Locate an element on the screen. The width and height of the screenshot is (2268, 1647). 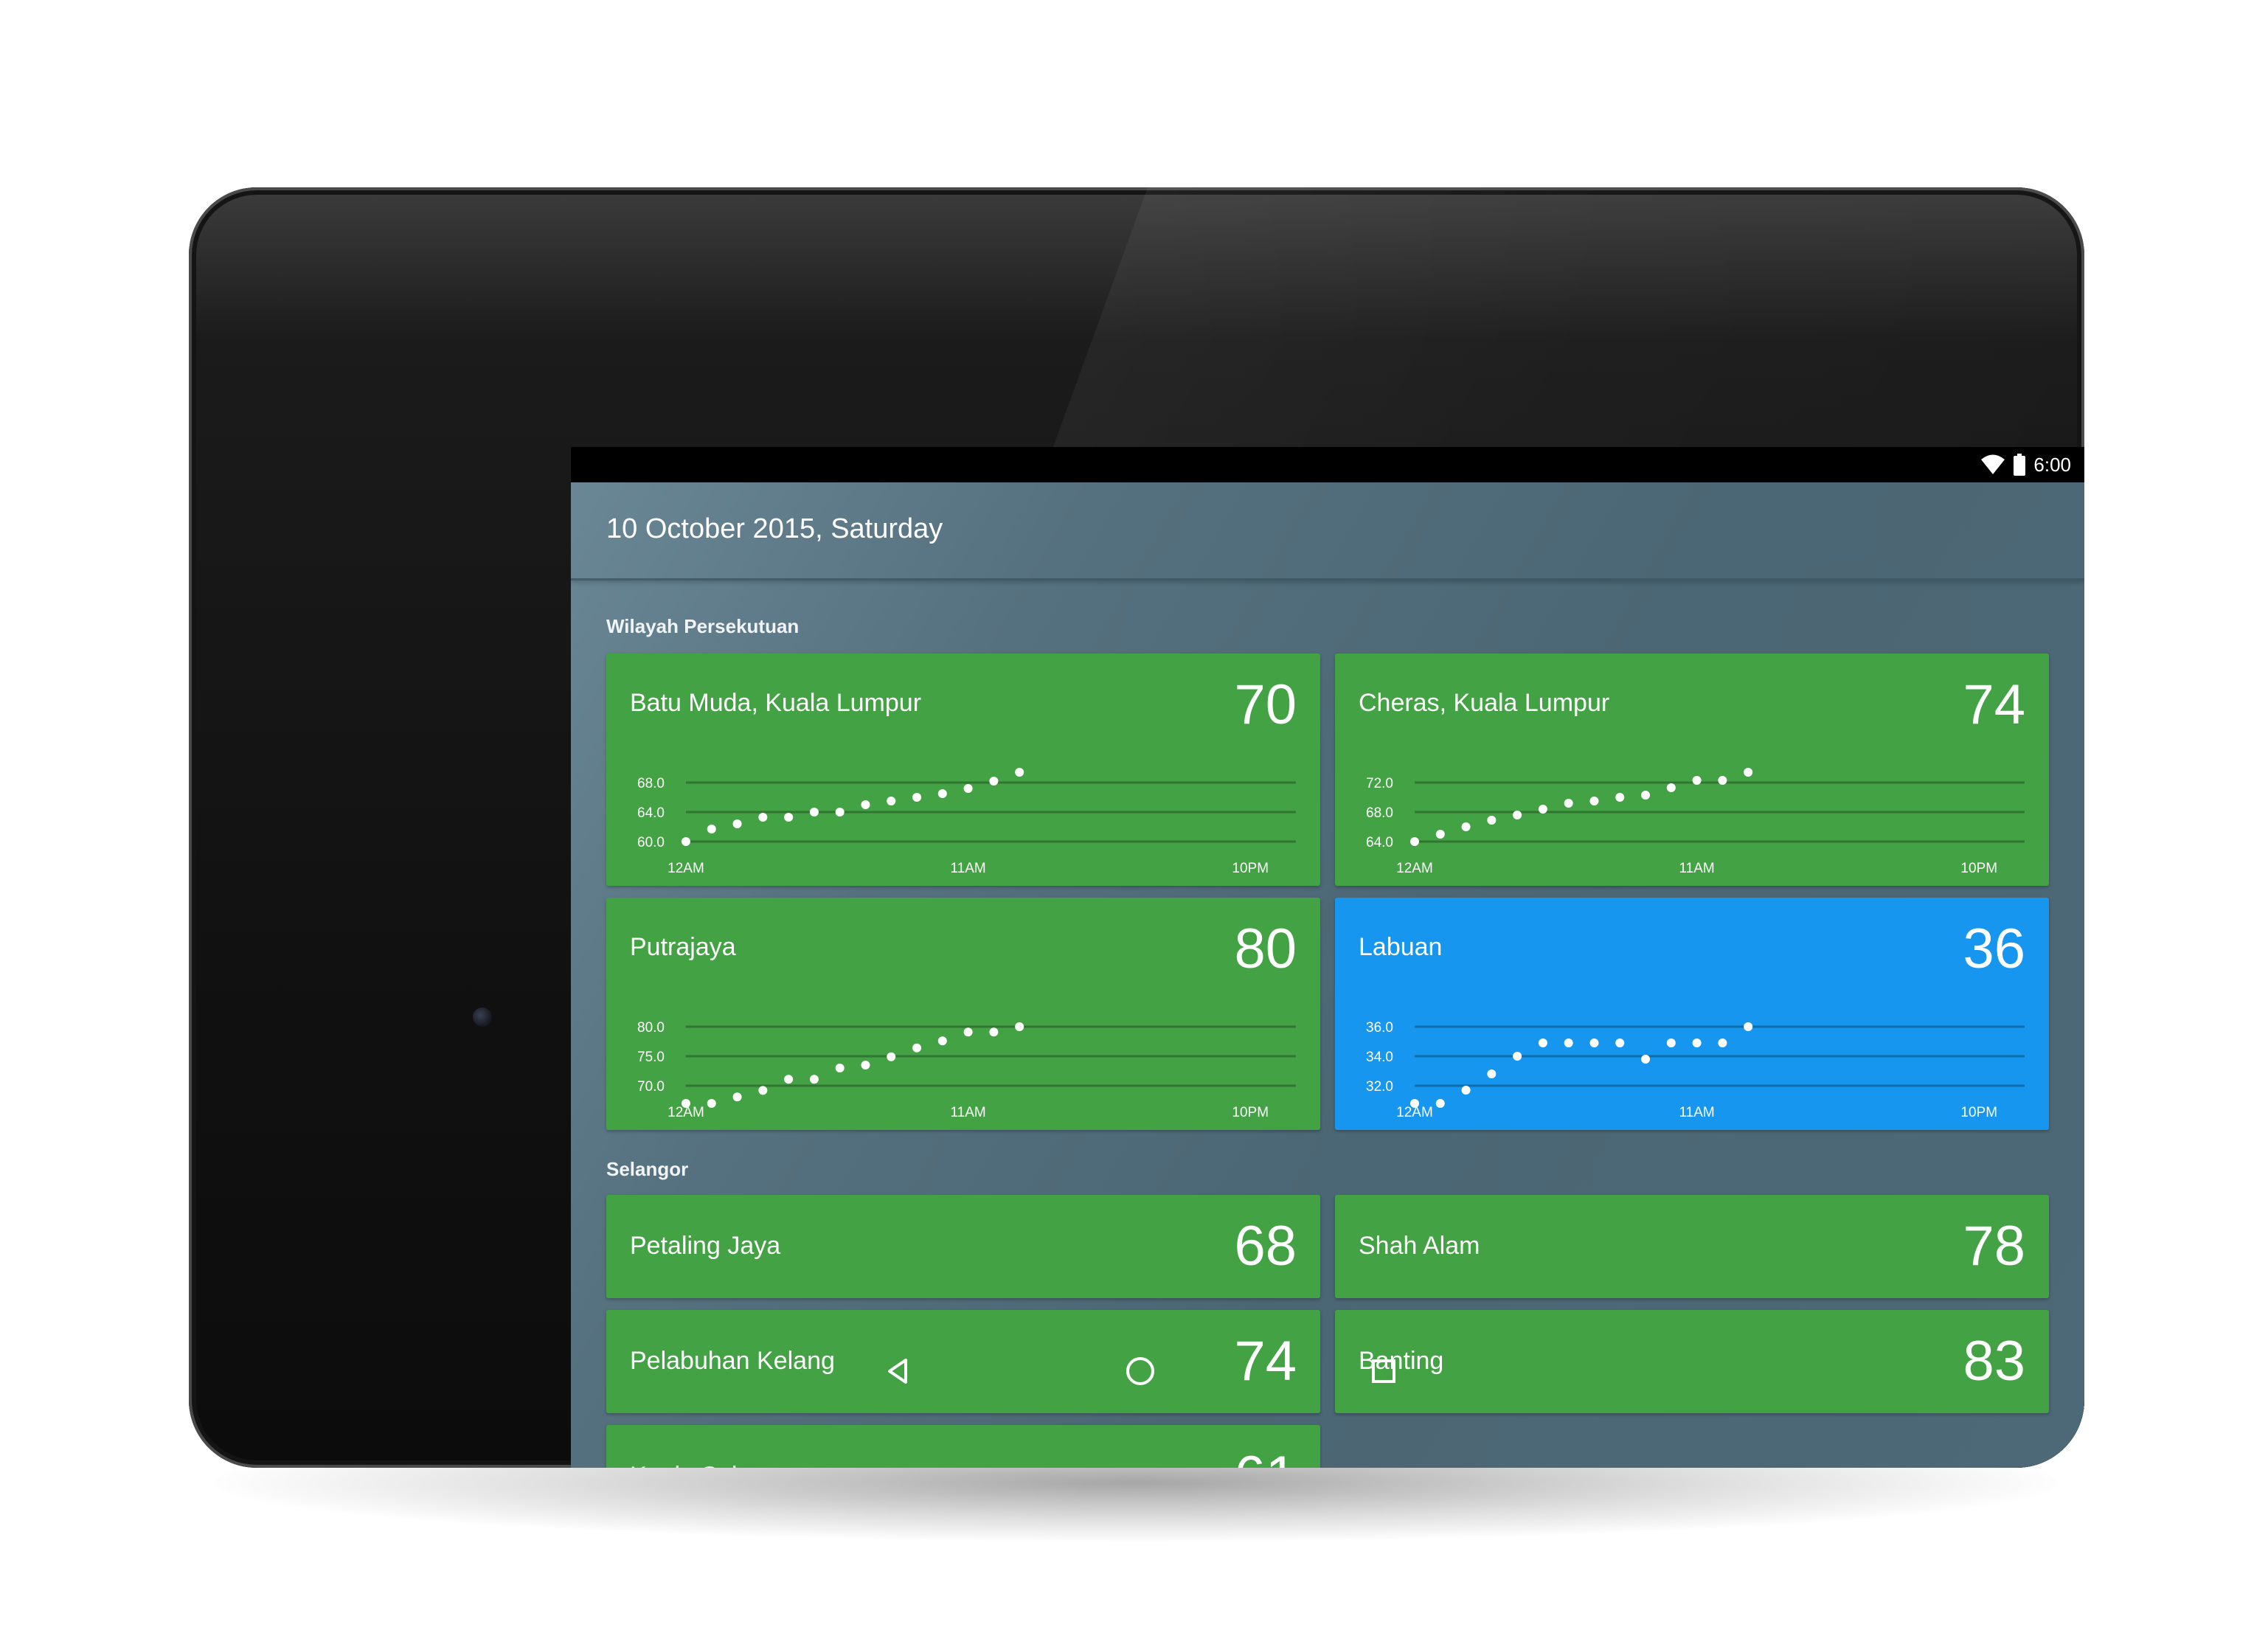
back-button is located at coordinates (898, 1371).